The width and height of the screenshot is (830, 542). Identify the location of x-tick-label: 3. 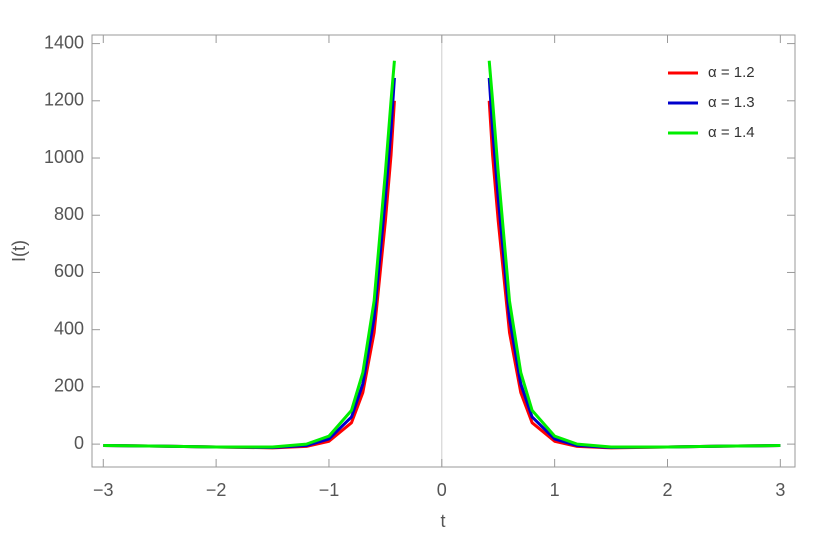
(780, 490).